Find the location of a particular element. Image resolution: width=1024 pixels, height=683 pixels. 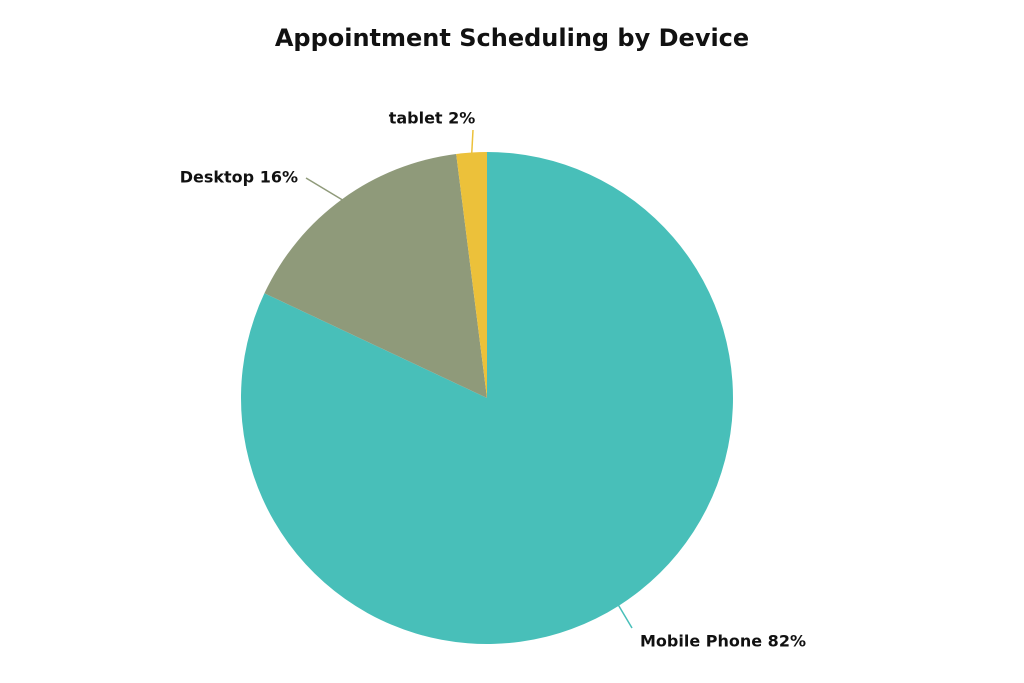

leader-line-mobile-phone is located at coordinates (625, 616).